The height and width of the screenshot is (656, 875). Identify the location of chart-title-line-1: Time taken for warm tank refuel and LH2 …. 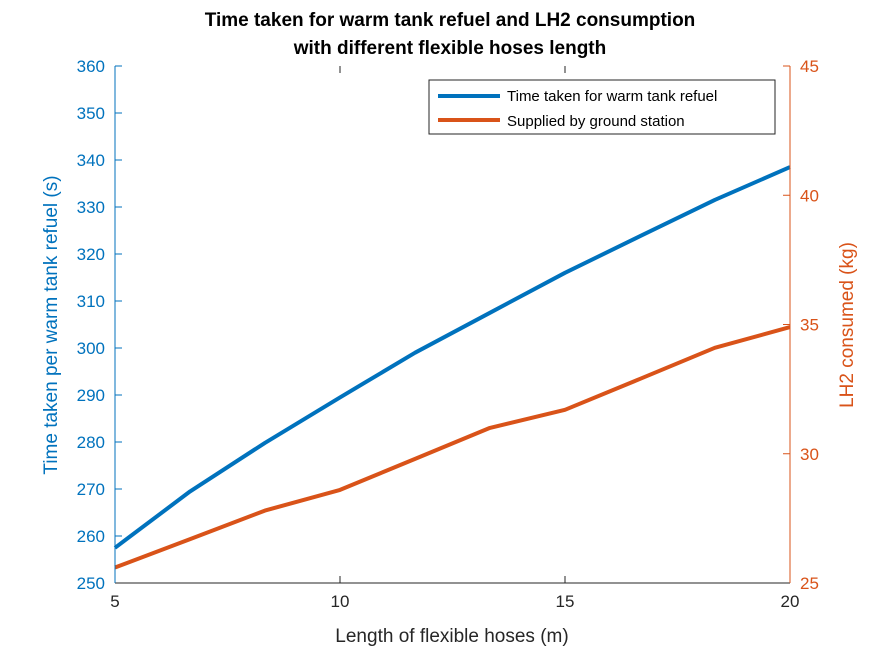
(450, 20).